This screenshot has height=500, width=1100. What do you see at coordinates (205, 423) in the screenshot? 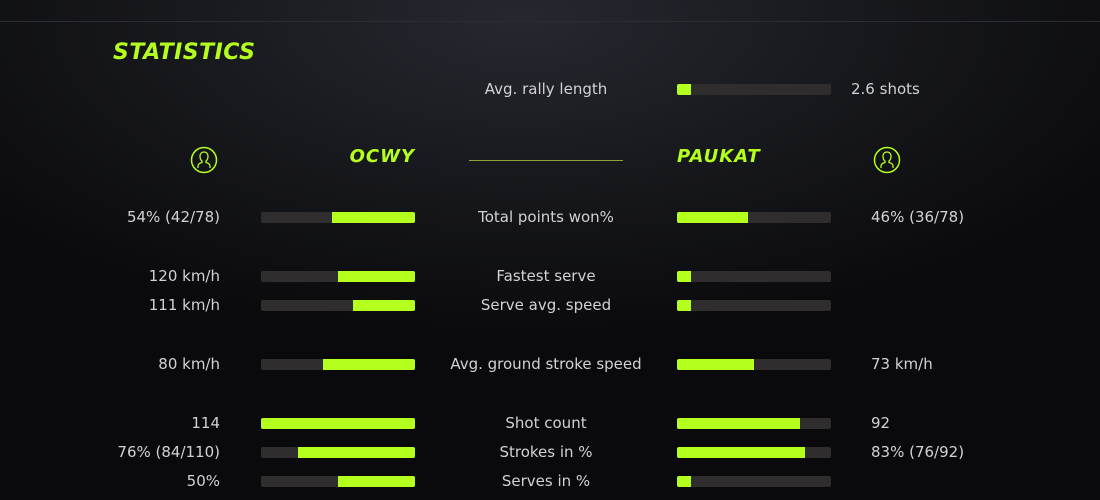
I see `stat-left-value: 114` at bounding box center [205, 423].